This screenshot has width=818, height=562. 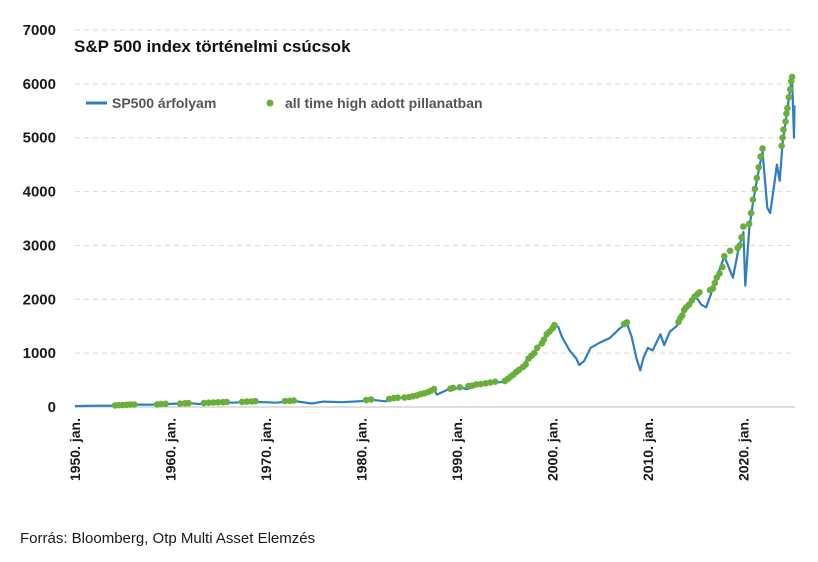 I want to click on y-axis-tick-labels: 0 1000 2000 3000 4000 5000 6000 7000, so click(x=39, y=219).